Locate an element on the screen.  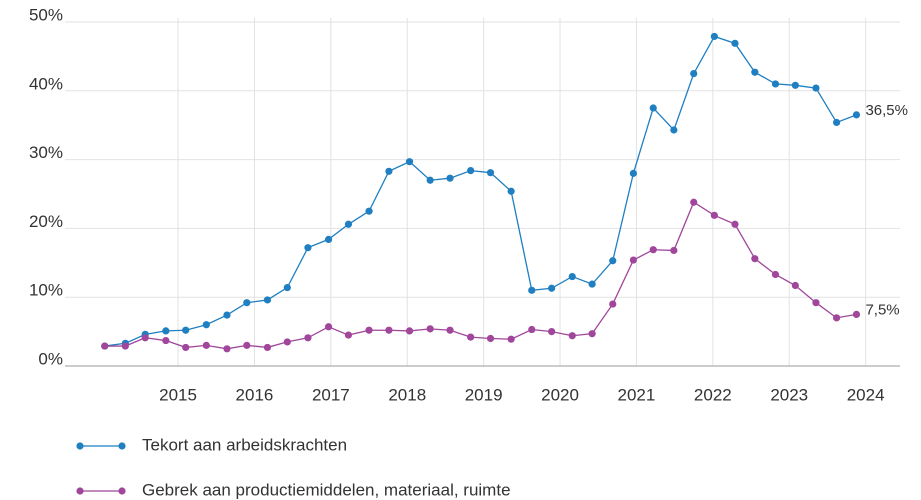
x-tick-label: 2015 is located at coordinates (178, 394).